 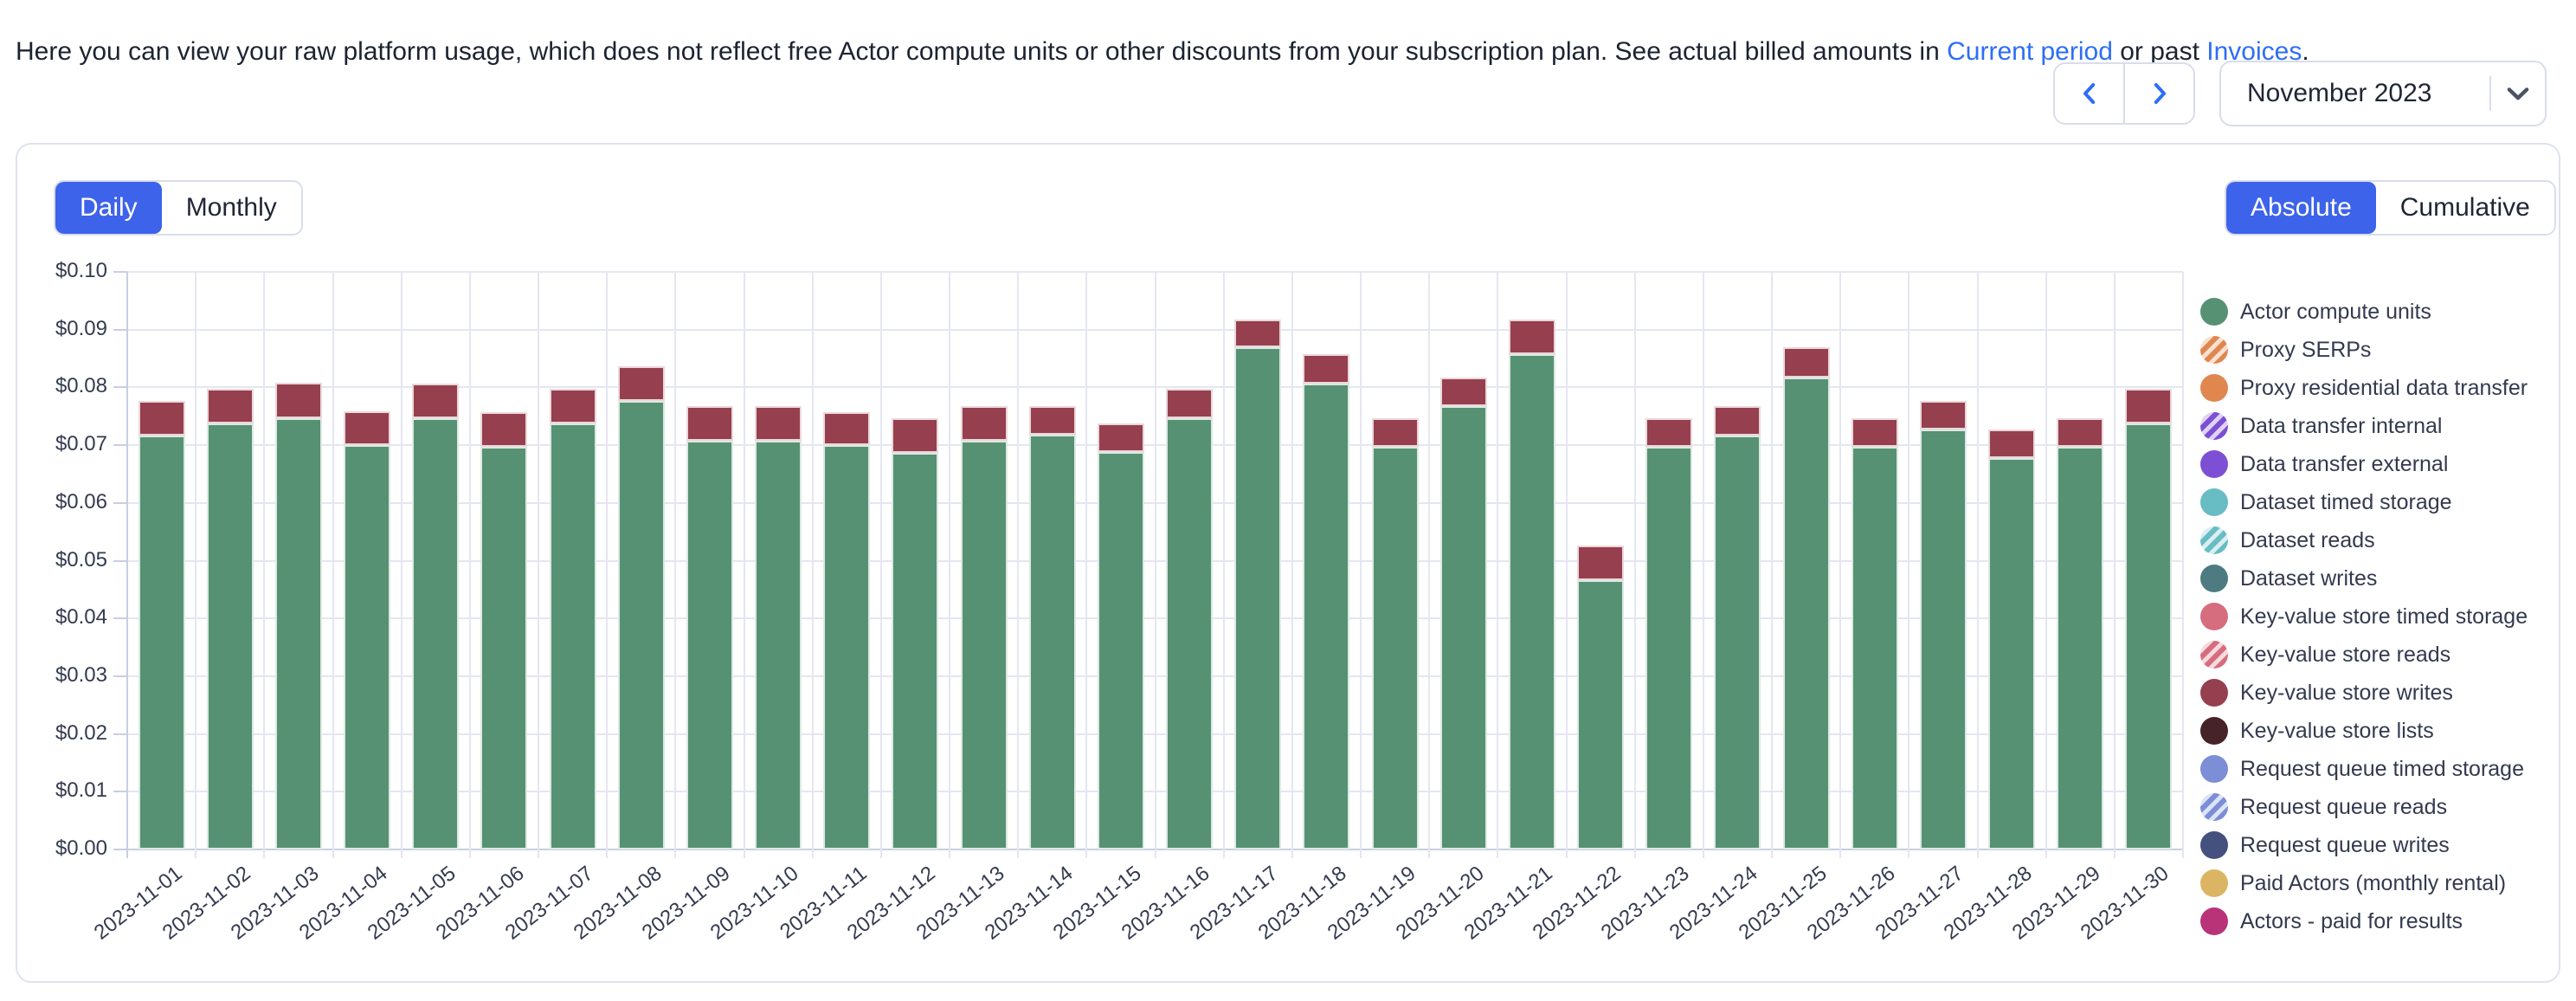 I want to click on bar-2023-11-04-actor-compute-units, so click(x=367, y=647).